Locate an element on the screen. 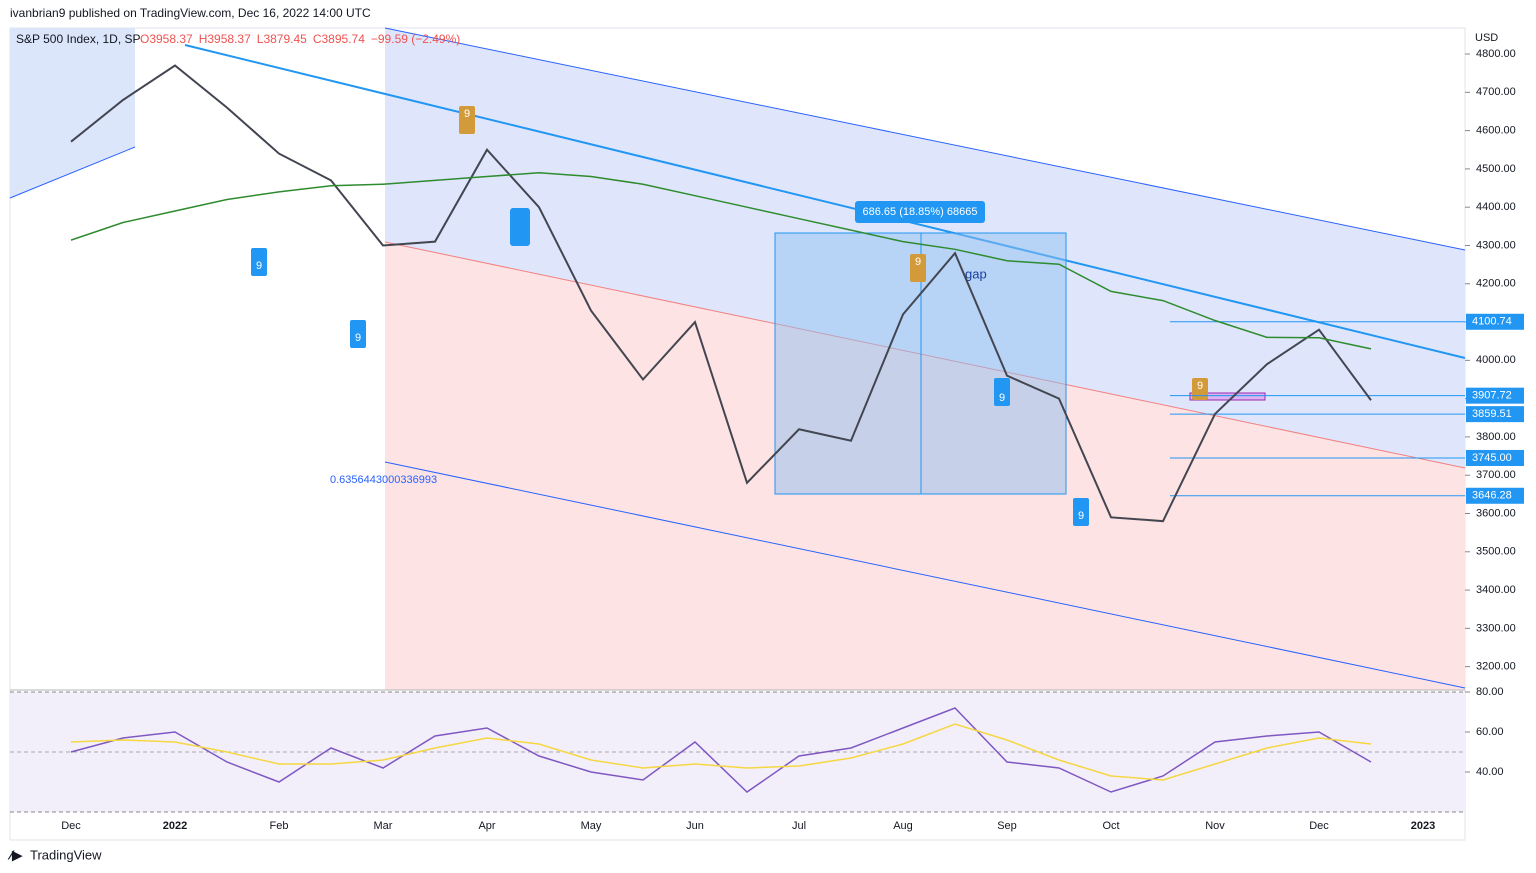  y-tick-label: 4300.00 is located at coordinates (1496, 245).